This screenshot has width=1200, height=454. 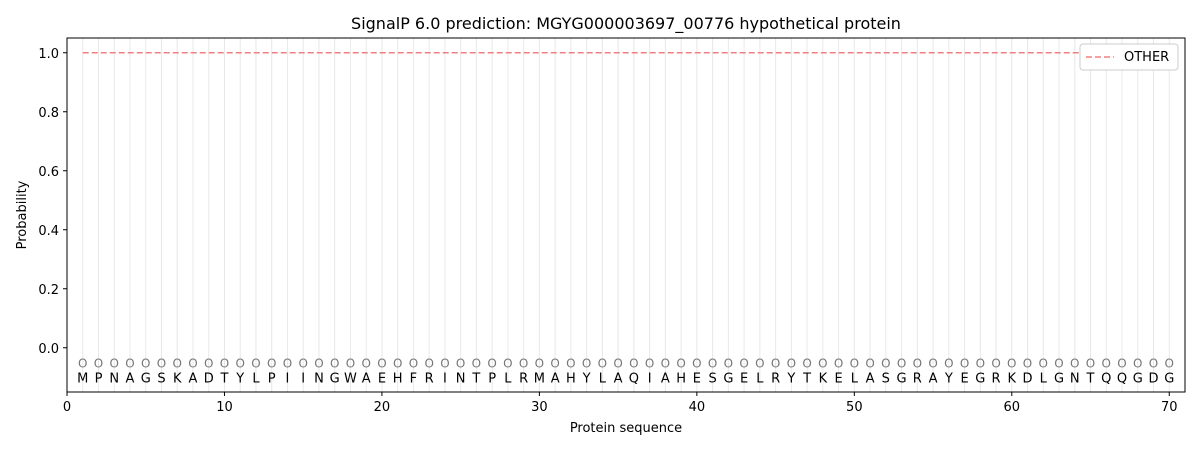 I want to click on y-tick-label: 0.6, so click(x=48, y=172).